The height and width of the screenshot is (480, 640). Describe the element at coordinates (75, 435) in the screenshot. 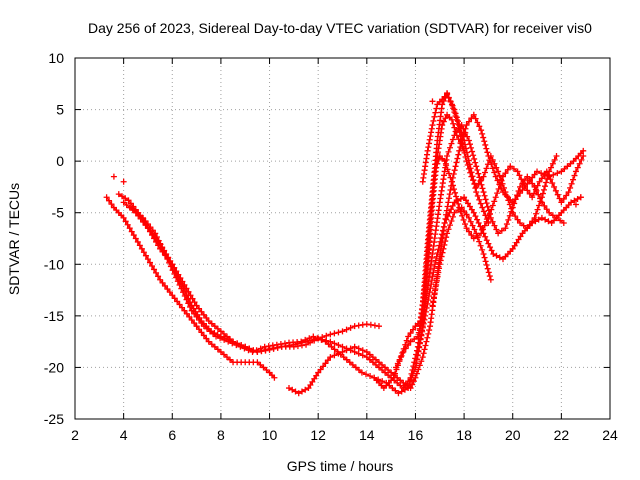

I see `x-tick-label: 2` at that location.